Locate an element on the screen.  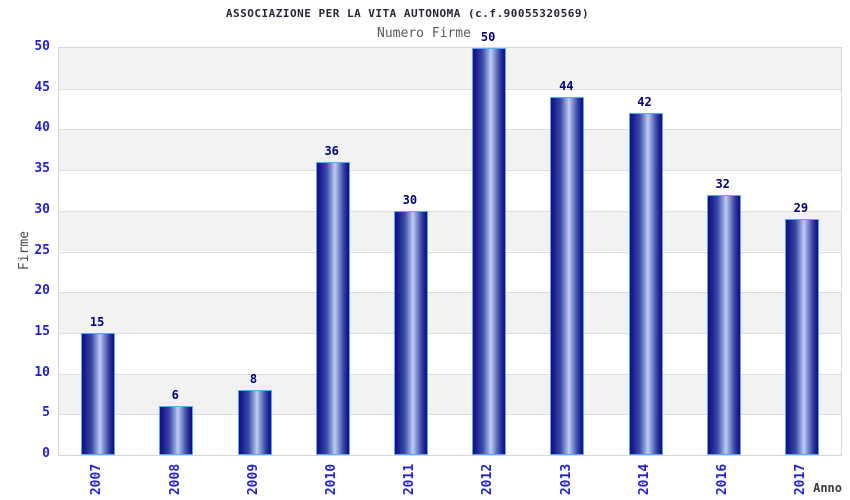
x-tick-2017: 2017 is located at coordinates (801, 479).